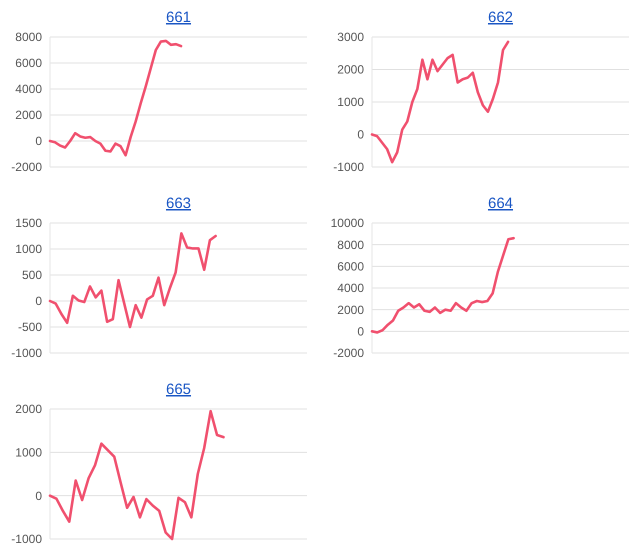 This screenshot has height=555, width=644. Describe the element at coordinates (501, 17) in the screenshot. I see `chart-title: 662` at that location.